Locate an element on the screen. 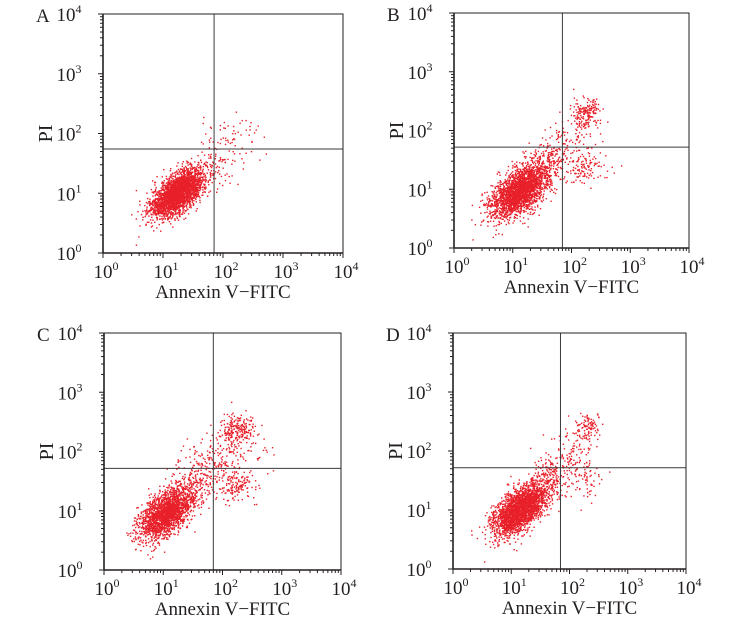  panel-label: B is located at coordinates (393, 15).